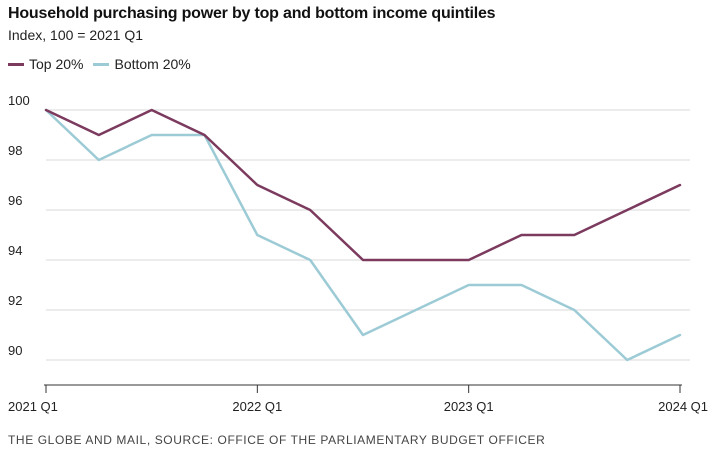 The width and height of the screenshot is (716, 457). I want to click on legend-swatch-bottom, so click(101, 64).